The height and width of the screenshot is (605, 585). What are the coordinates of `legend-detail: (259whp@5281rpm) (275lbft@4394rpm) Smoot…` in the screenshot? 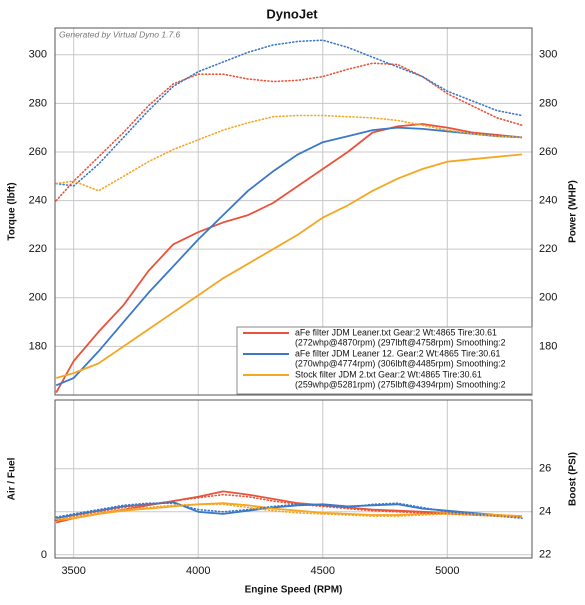 It's located at (400, 384).